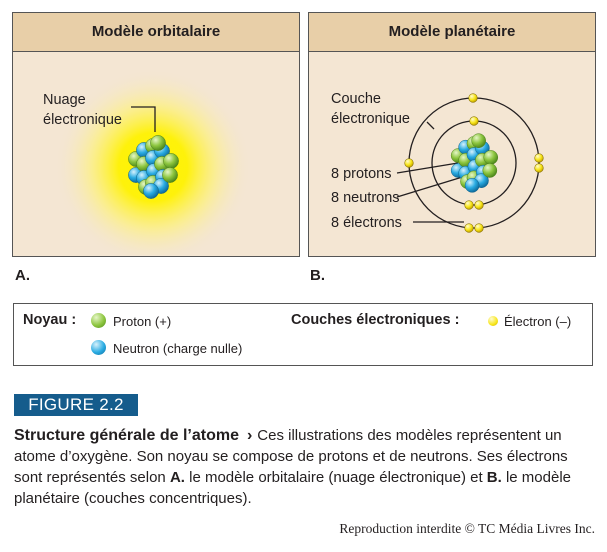  Describe the element at coordinates (538, 321) in the screenshot. I see `legend-electron: Électron (–)` at that location.